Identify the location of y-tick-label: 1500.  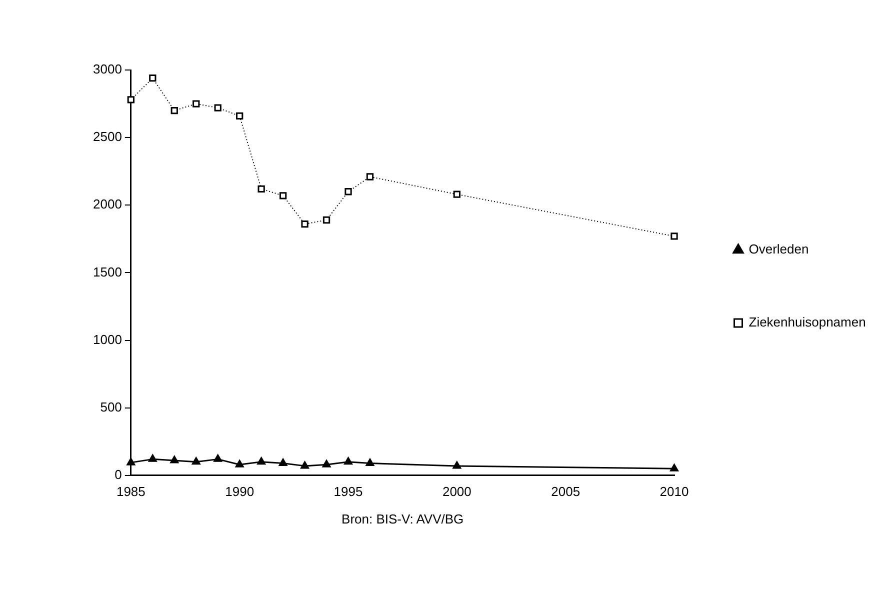
(107, 272).